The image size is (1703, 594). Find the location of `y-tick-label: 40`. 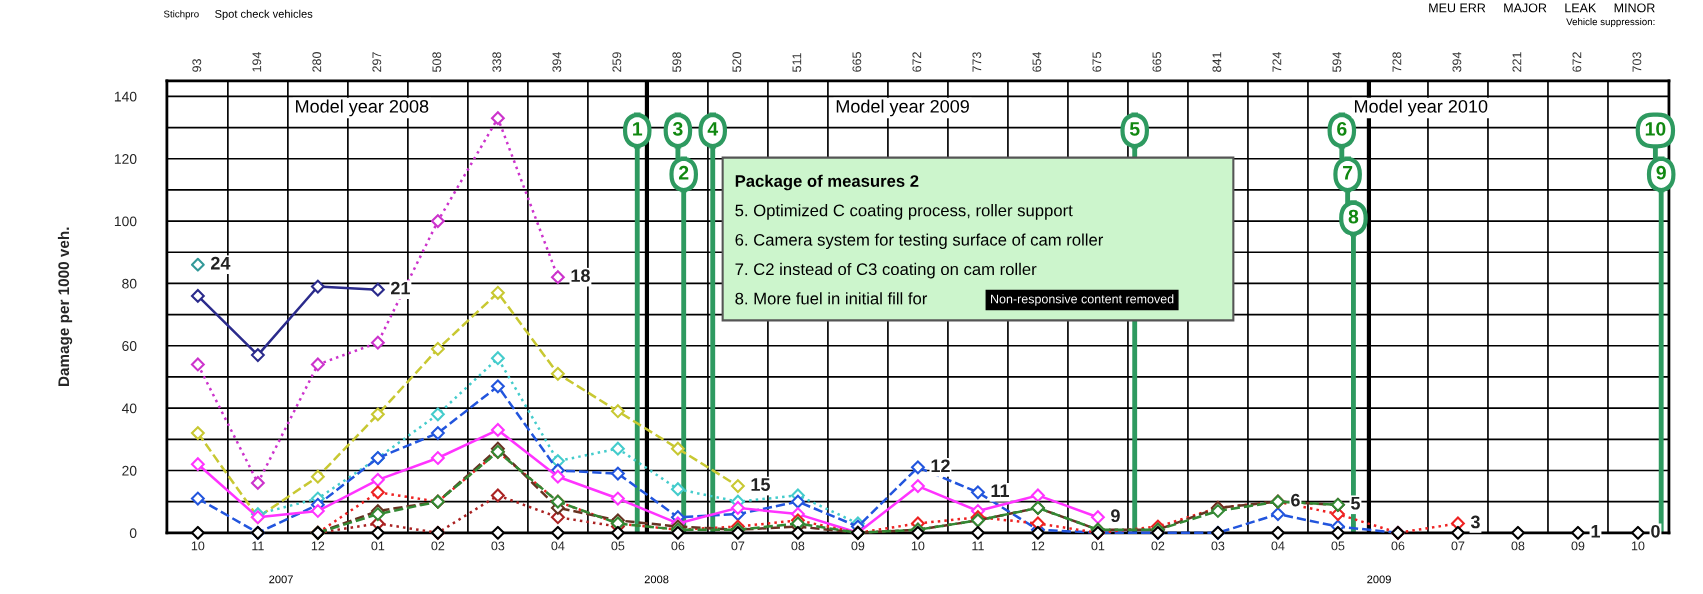

y-tick-label: 40 is located at coordinates (129, 408).